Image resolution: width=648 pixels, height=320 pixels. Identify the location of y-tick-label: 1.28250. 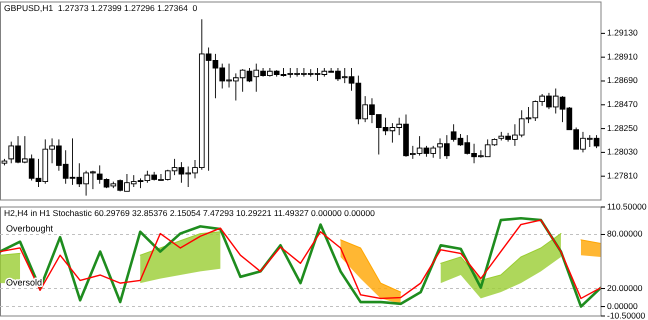
(622, 127).